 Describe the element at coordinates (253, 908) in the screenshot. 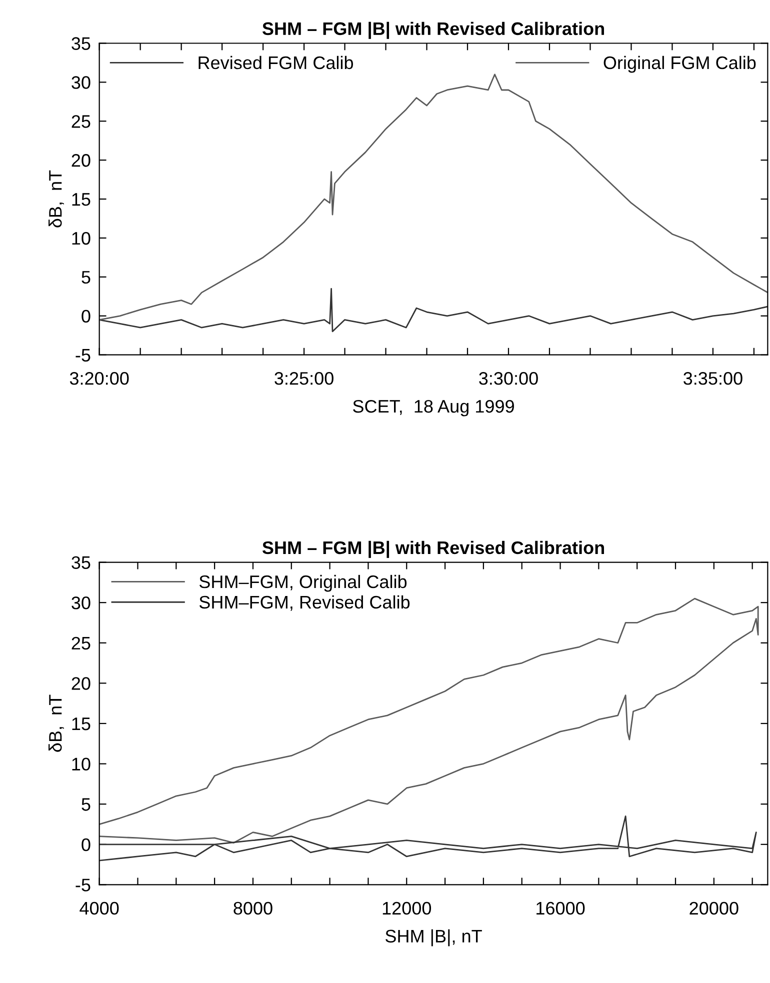

I see `x-tick-label: 8000` at that location.